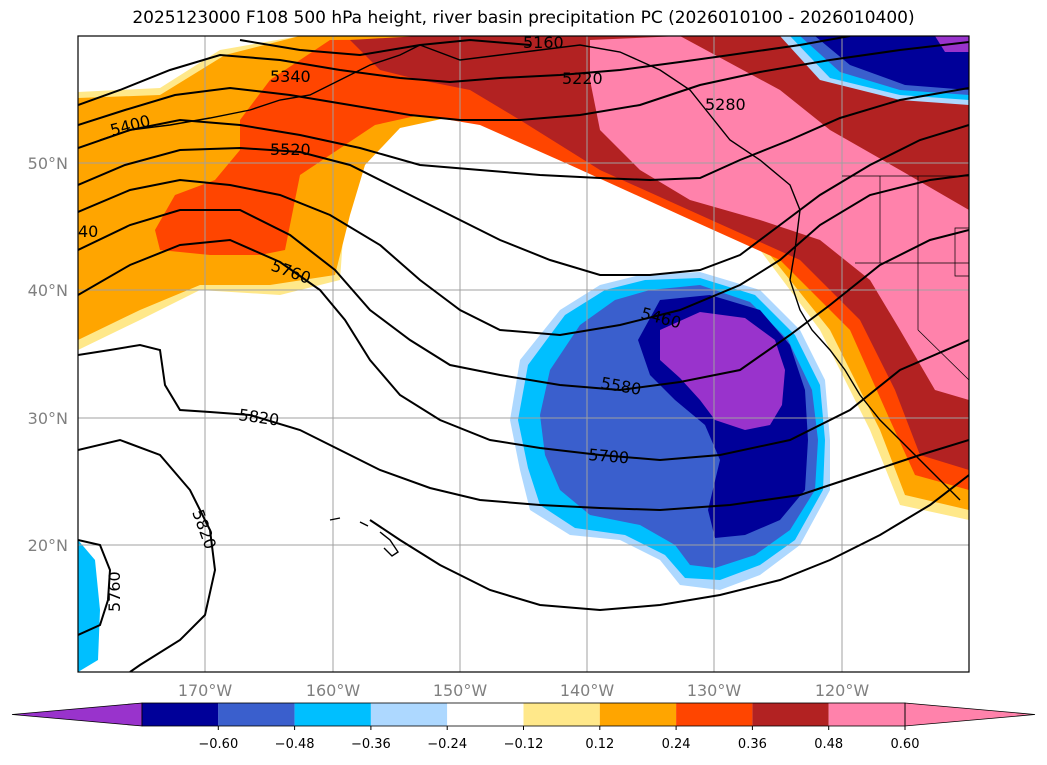 This screenshot has height=765, width=1047. What do you see at coordinates (828, 744) in the screenshot?
I see `colorbar-tick-label: 0.48` at bounding box center [828, 744].